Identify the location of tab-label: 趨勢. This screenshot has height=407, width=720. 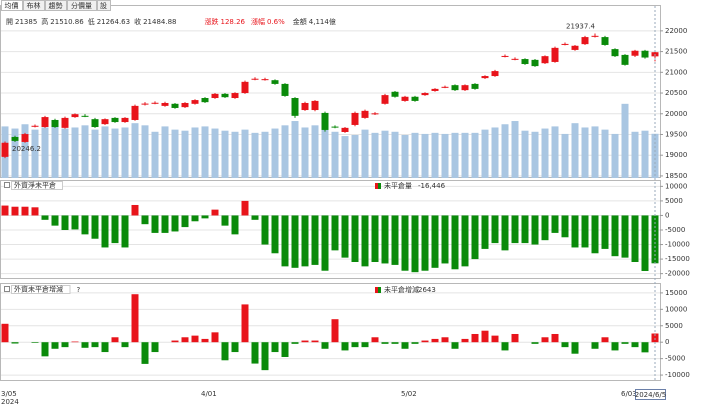
(56, 5).